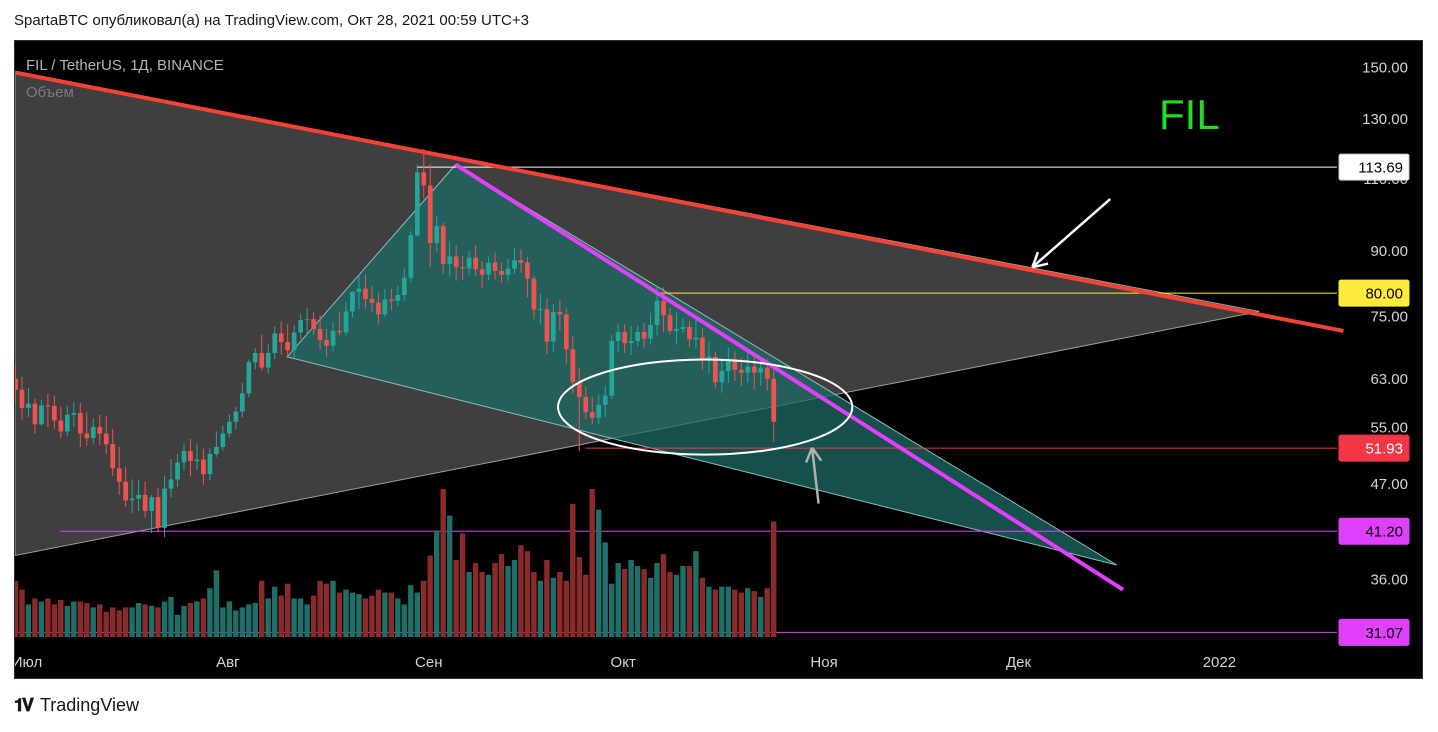 This screenshot has height=732, width=1438. Describe the element at coordinates (1389, 428) in the screenshot. I see `y-tick-label-6: 55.00` at that location.